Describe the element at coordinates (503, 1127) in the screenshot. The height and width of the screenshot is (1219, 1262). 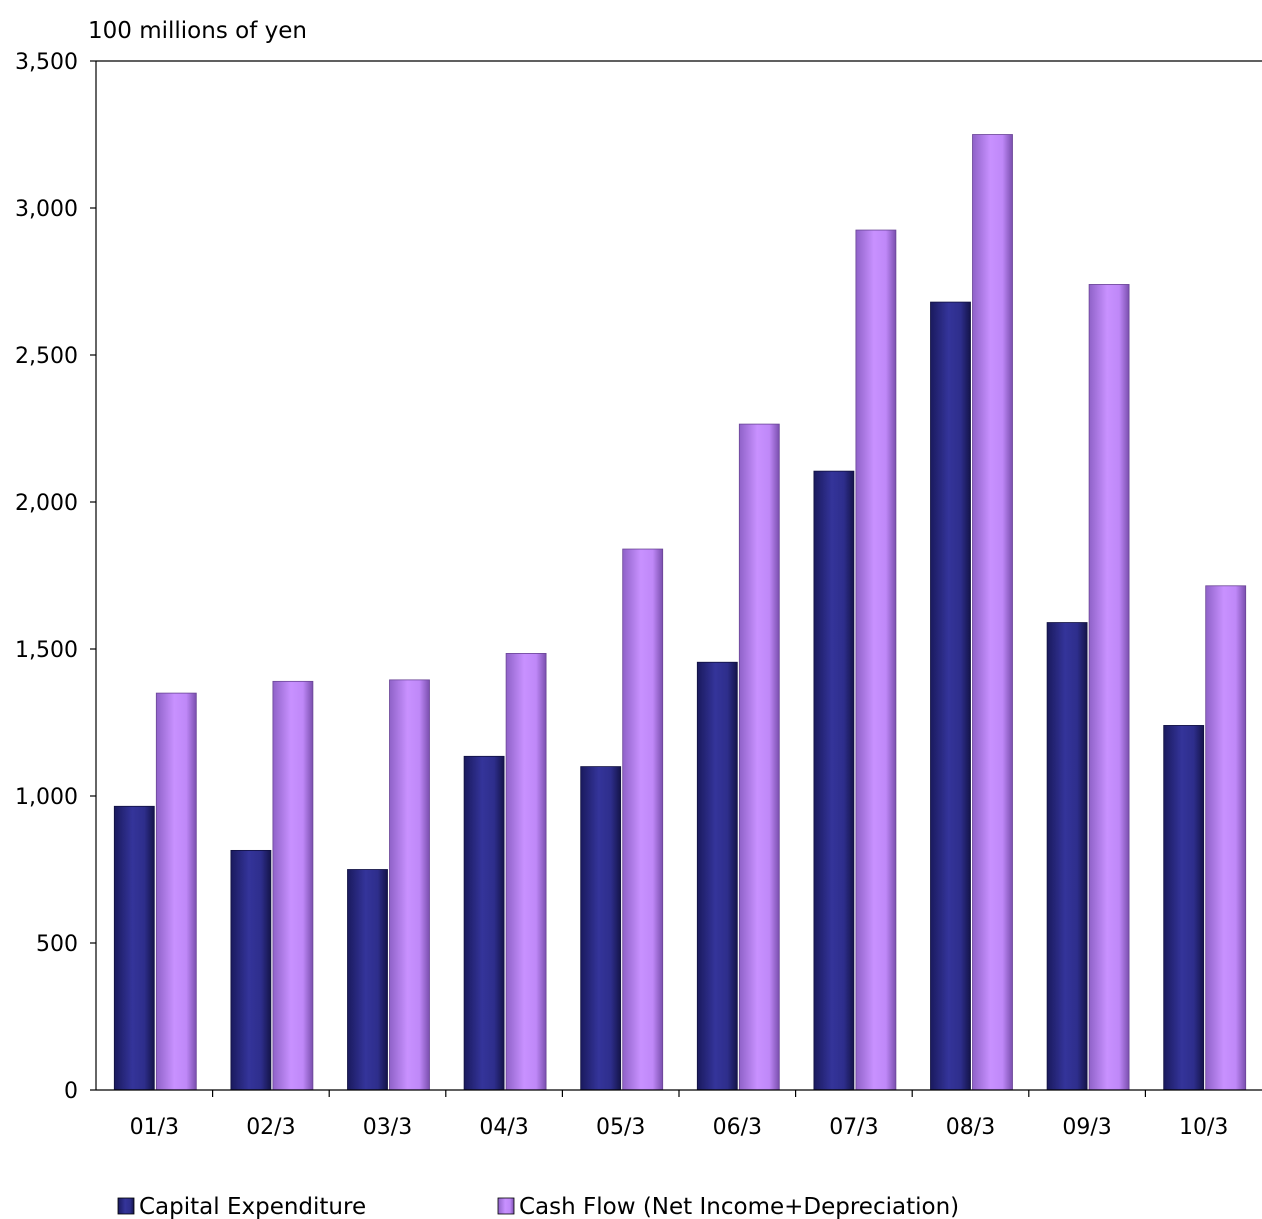
I see `x-tick-label: 04/3` at that location.